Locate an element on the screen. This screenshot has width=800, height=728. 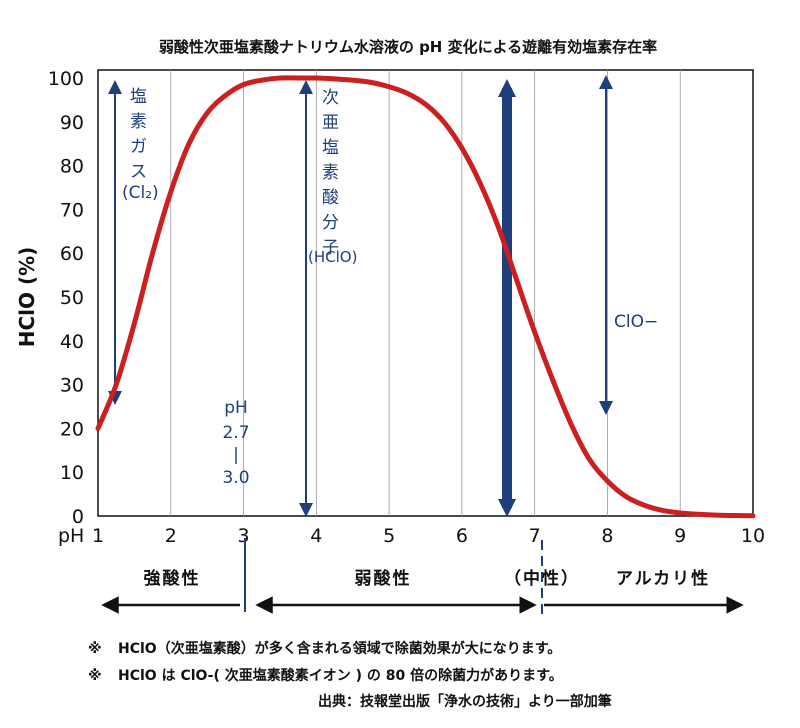
hclo-annotation: 次 亜 塩 素 酸 分 子 (HClO) is located at coordinates (332, 177).